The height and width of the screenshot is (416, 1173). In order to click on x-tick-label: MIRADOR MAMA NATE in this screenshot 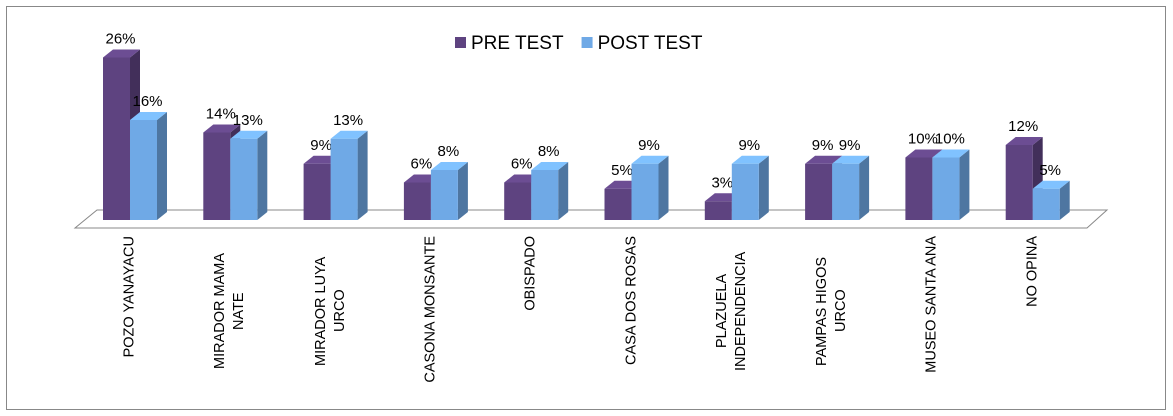, I will do `click(230, 311)`.